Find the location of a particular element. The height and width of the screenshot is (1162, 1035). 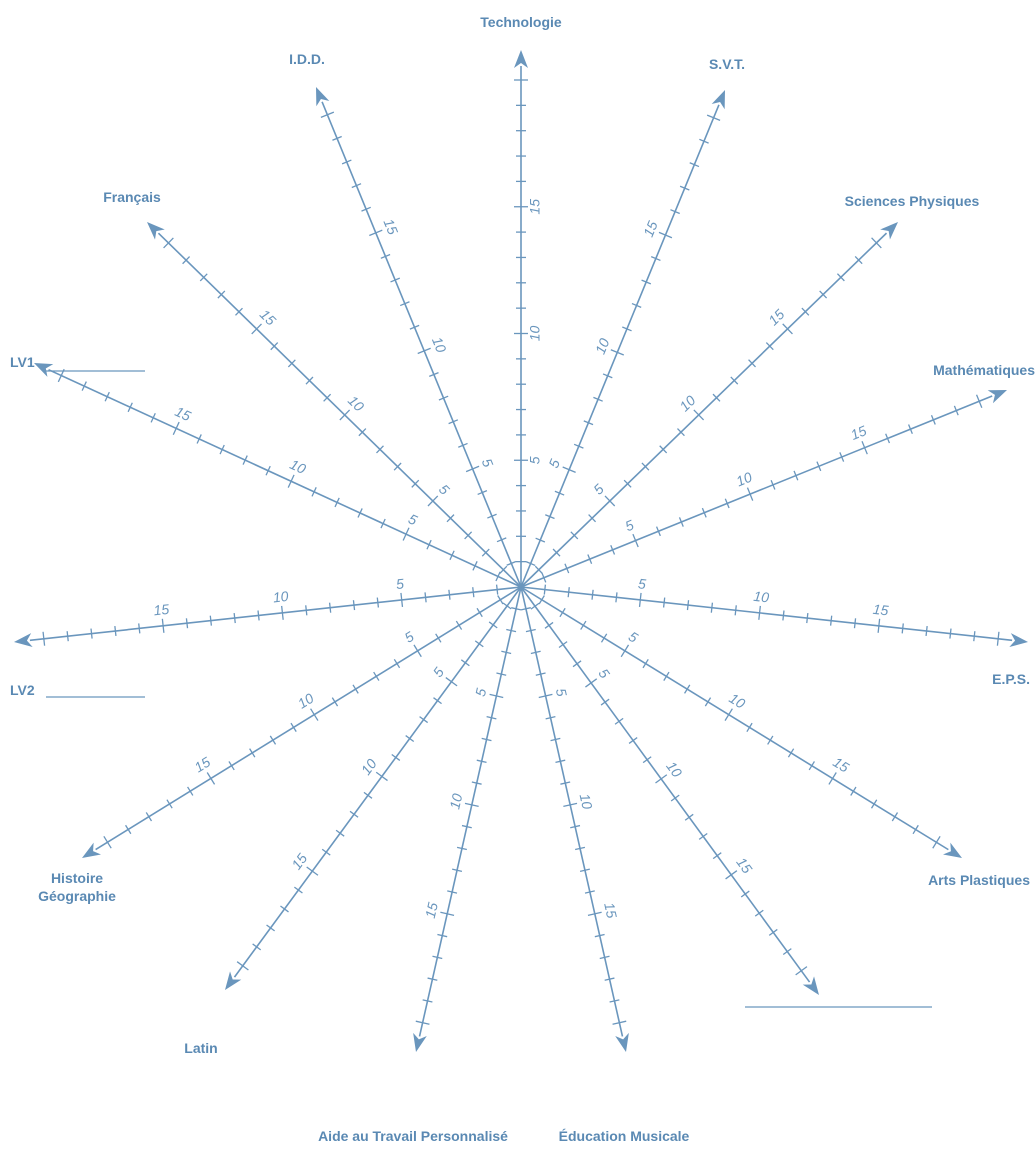

axis-label-histoire-geographie: Histoire Géographie is located at coordinates (77, 887).